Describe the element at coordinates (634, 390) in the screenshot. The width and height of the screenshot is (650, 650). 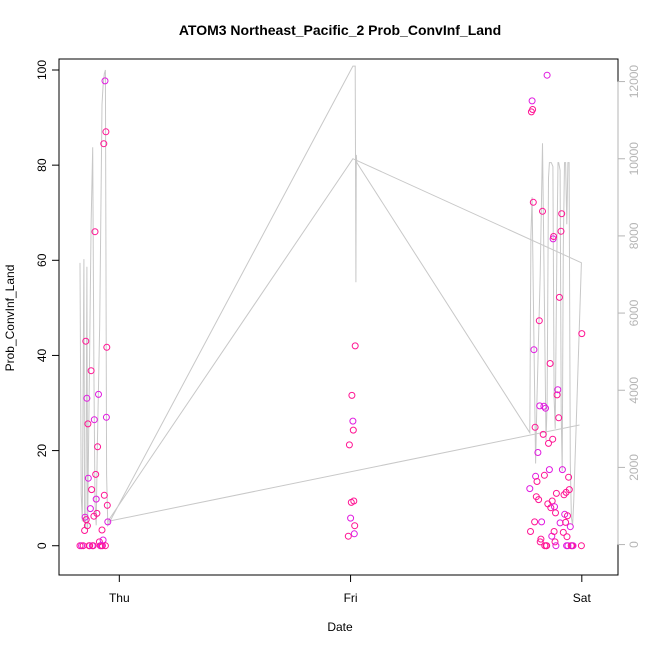
I see `y2-tick-label: 4000` at that location.